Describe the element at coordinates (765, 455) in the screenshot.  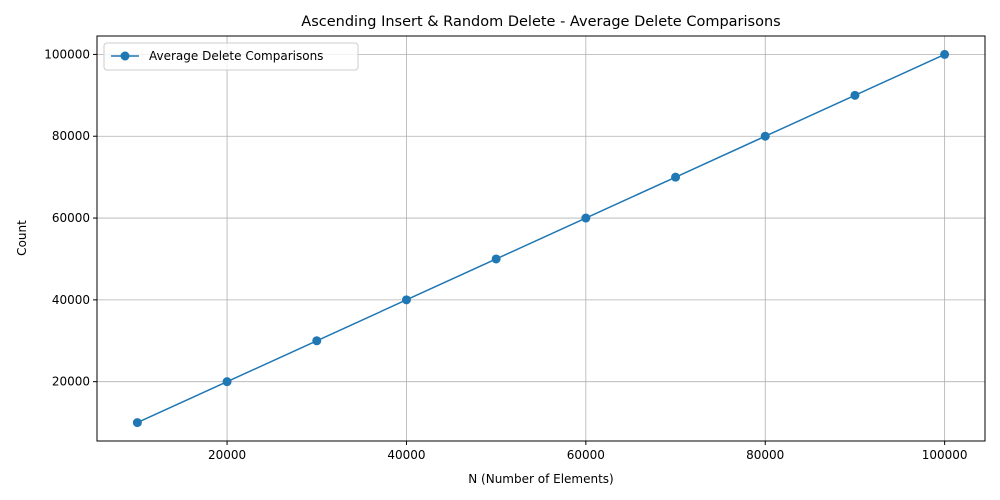
I see `x-tick-label: 80000` at that location.